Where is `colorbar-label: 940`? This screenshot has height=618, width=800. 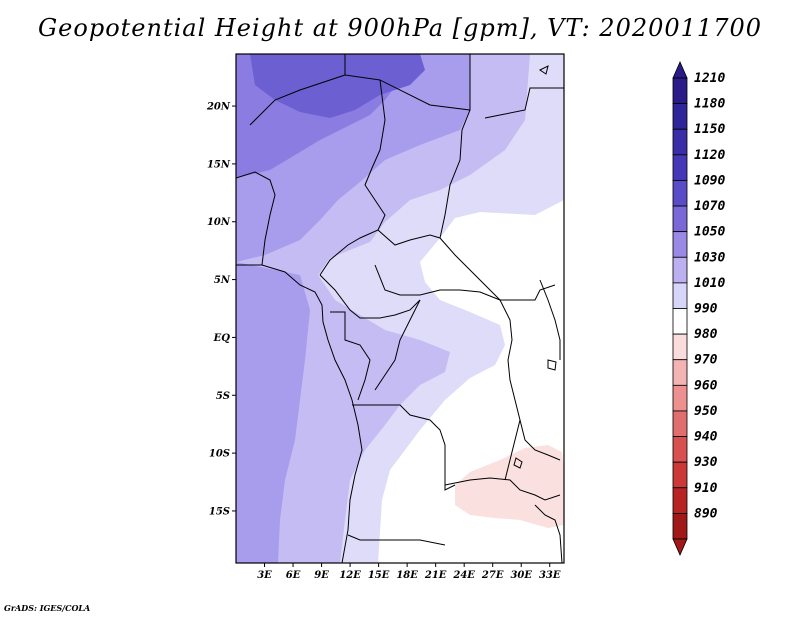
colorbar-label: 940 is located at coordinates (706, 437).